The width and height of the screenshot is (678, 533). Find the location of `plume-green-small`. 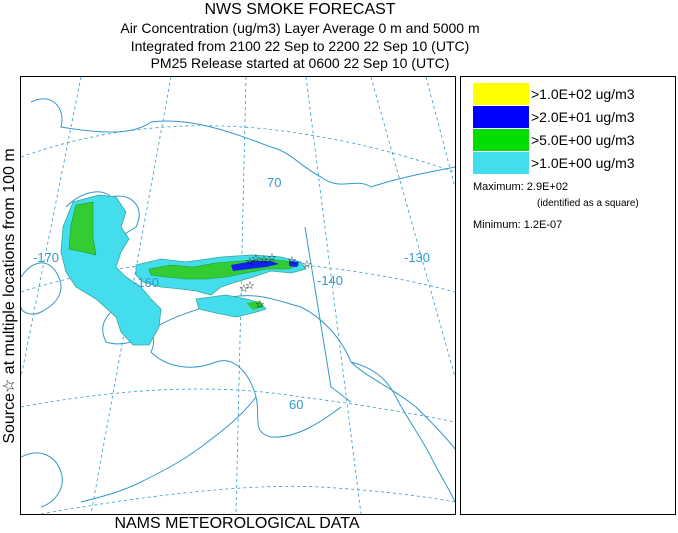

plume-green-small is located at coordinates (254, 305).